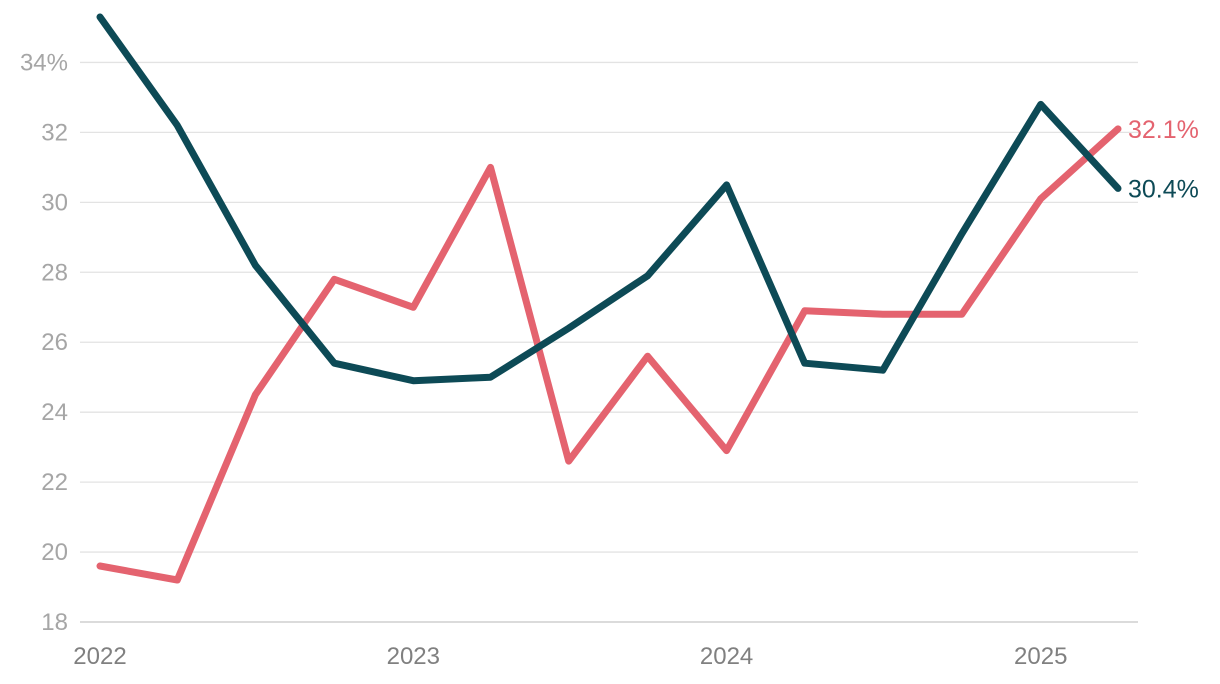 The width and height of the screenshot is (1220, 684). What do you see at coordinates (726, 656) in the screenshot?
I see `x-tick-label: 2024` at bounding box center [726, 656].